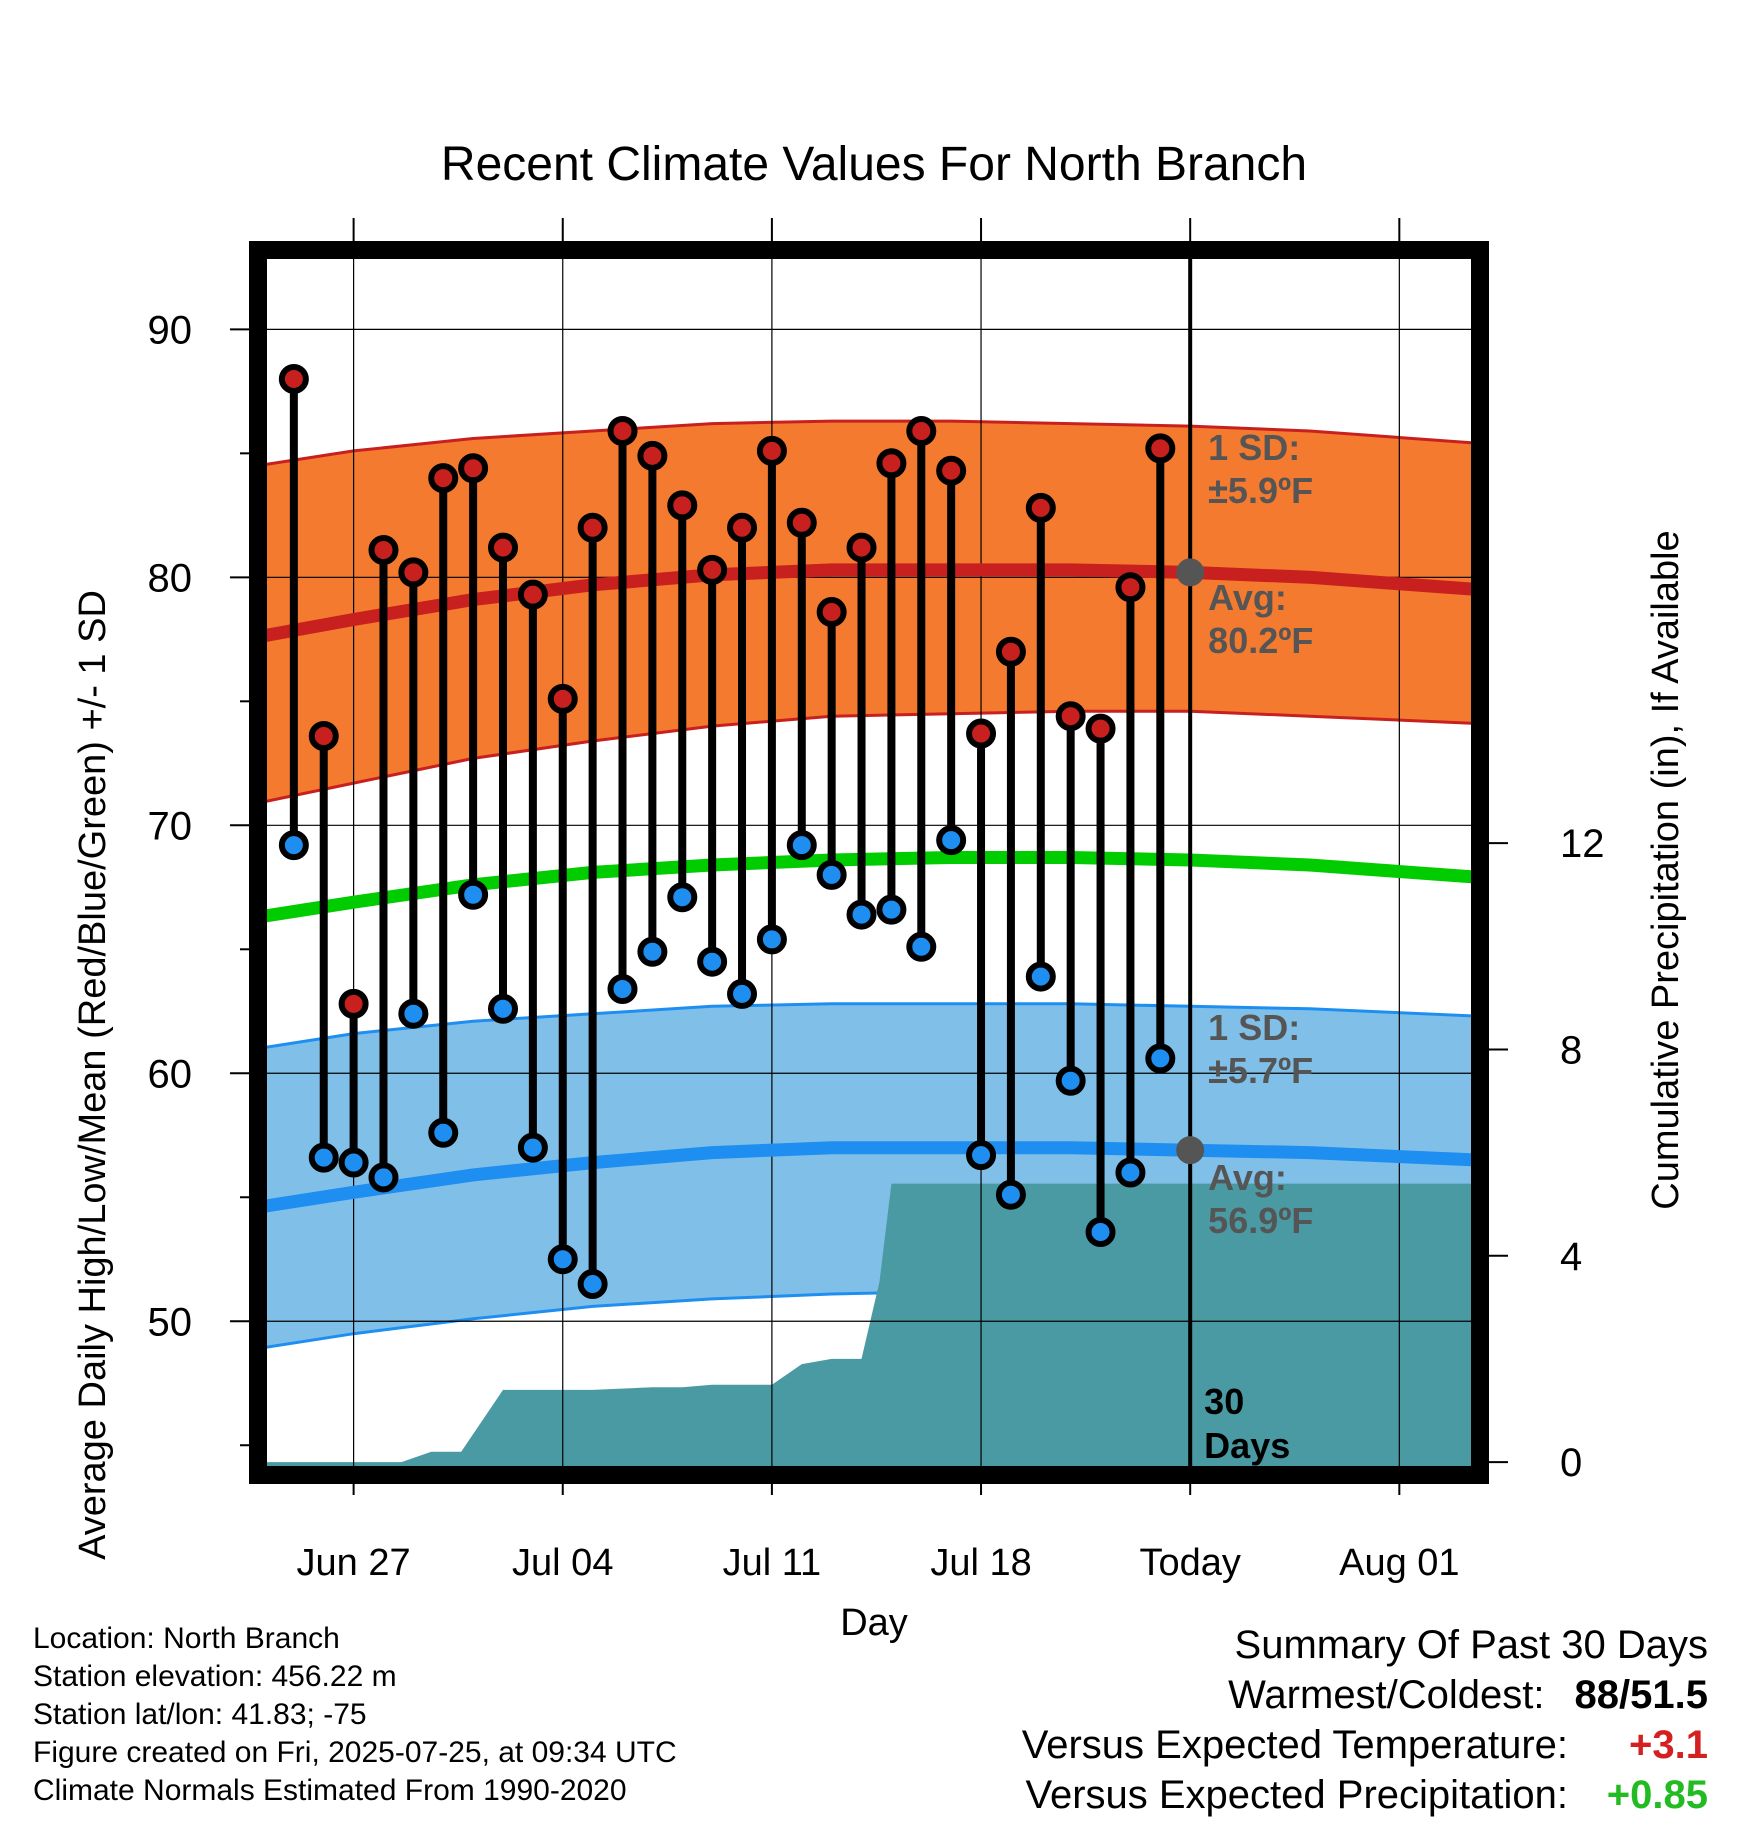 The width and height of the screenshot is (1748, 1828). What do you see at coordinates (980, 1563) in the screenshot?
I see `x-tick-label: Jul 18` at bounding box center [980, 1563].